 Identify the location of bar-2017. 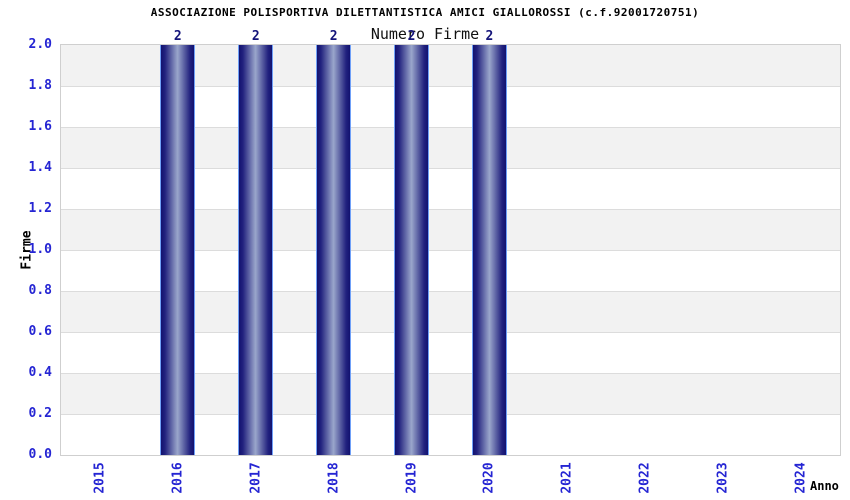
(256, 250).